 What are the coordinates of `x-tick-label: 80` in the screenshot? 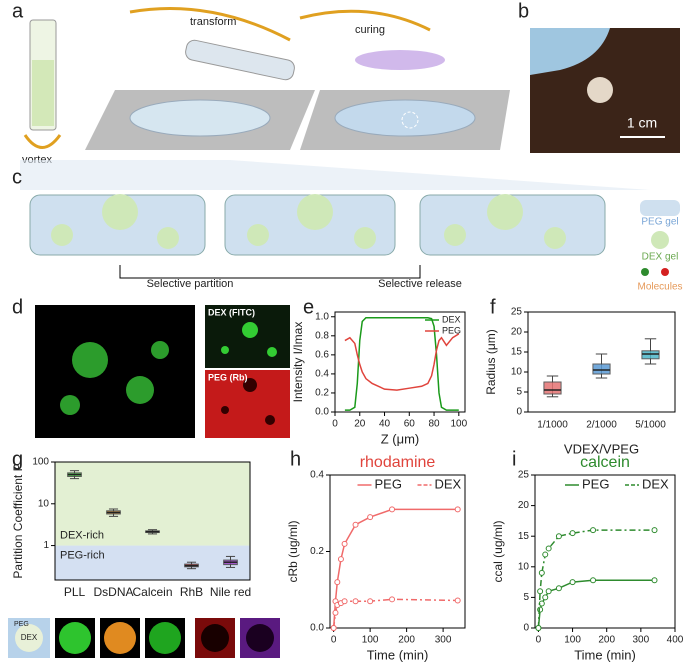 It's located at (434, 424).